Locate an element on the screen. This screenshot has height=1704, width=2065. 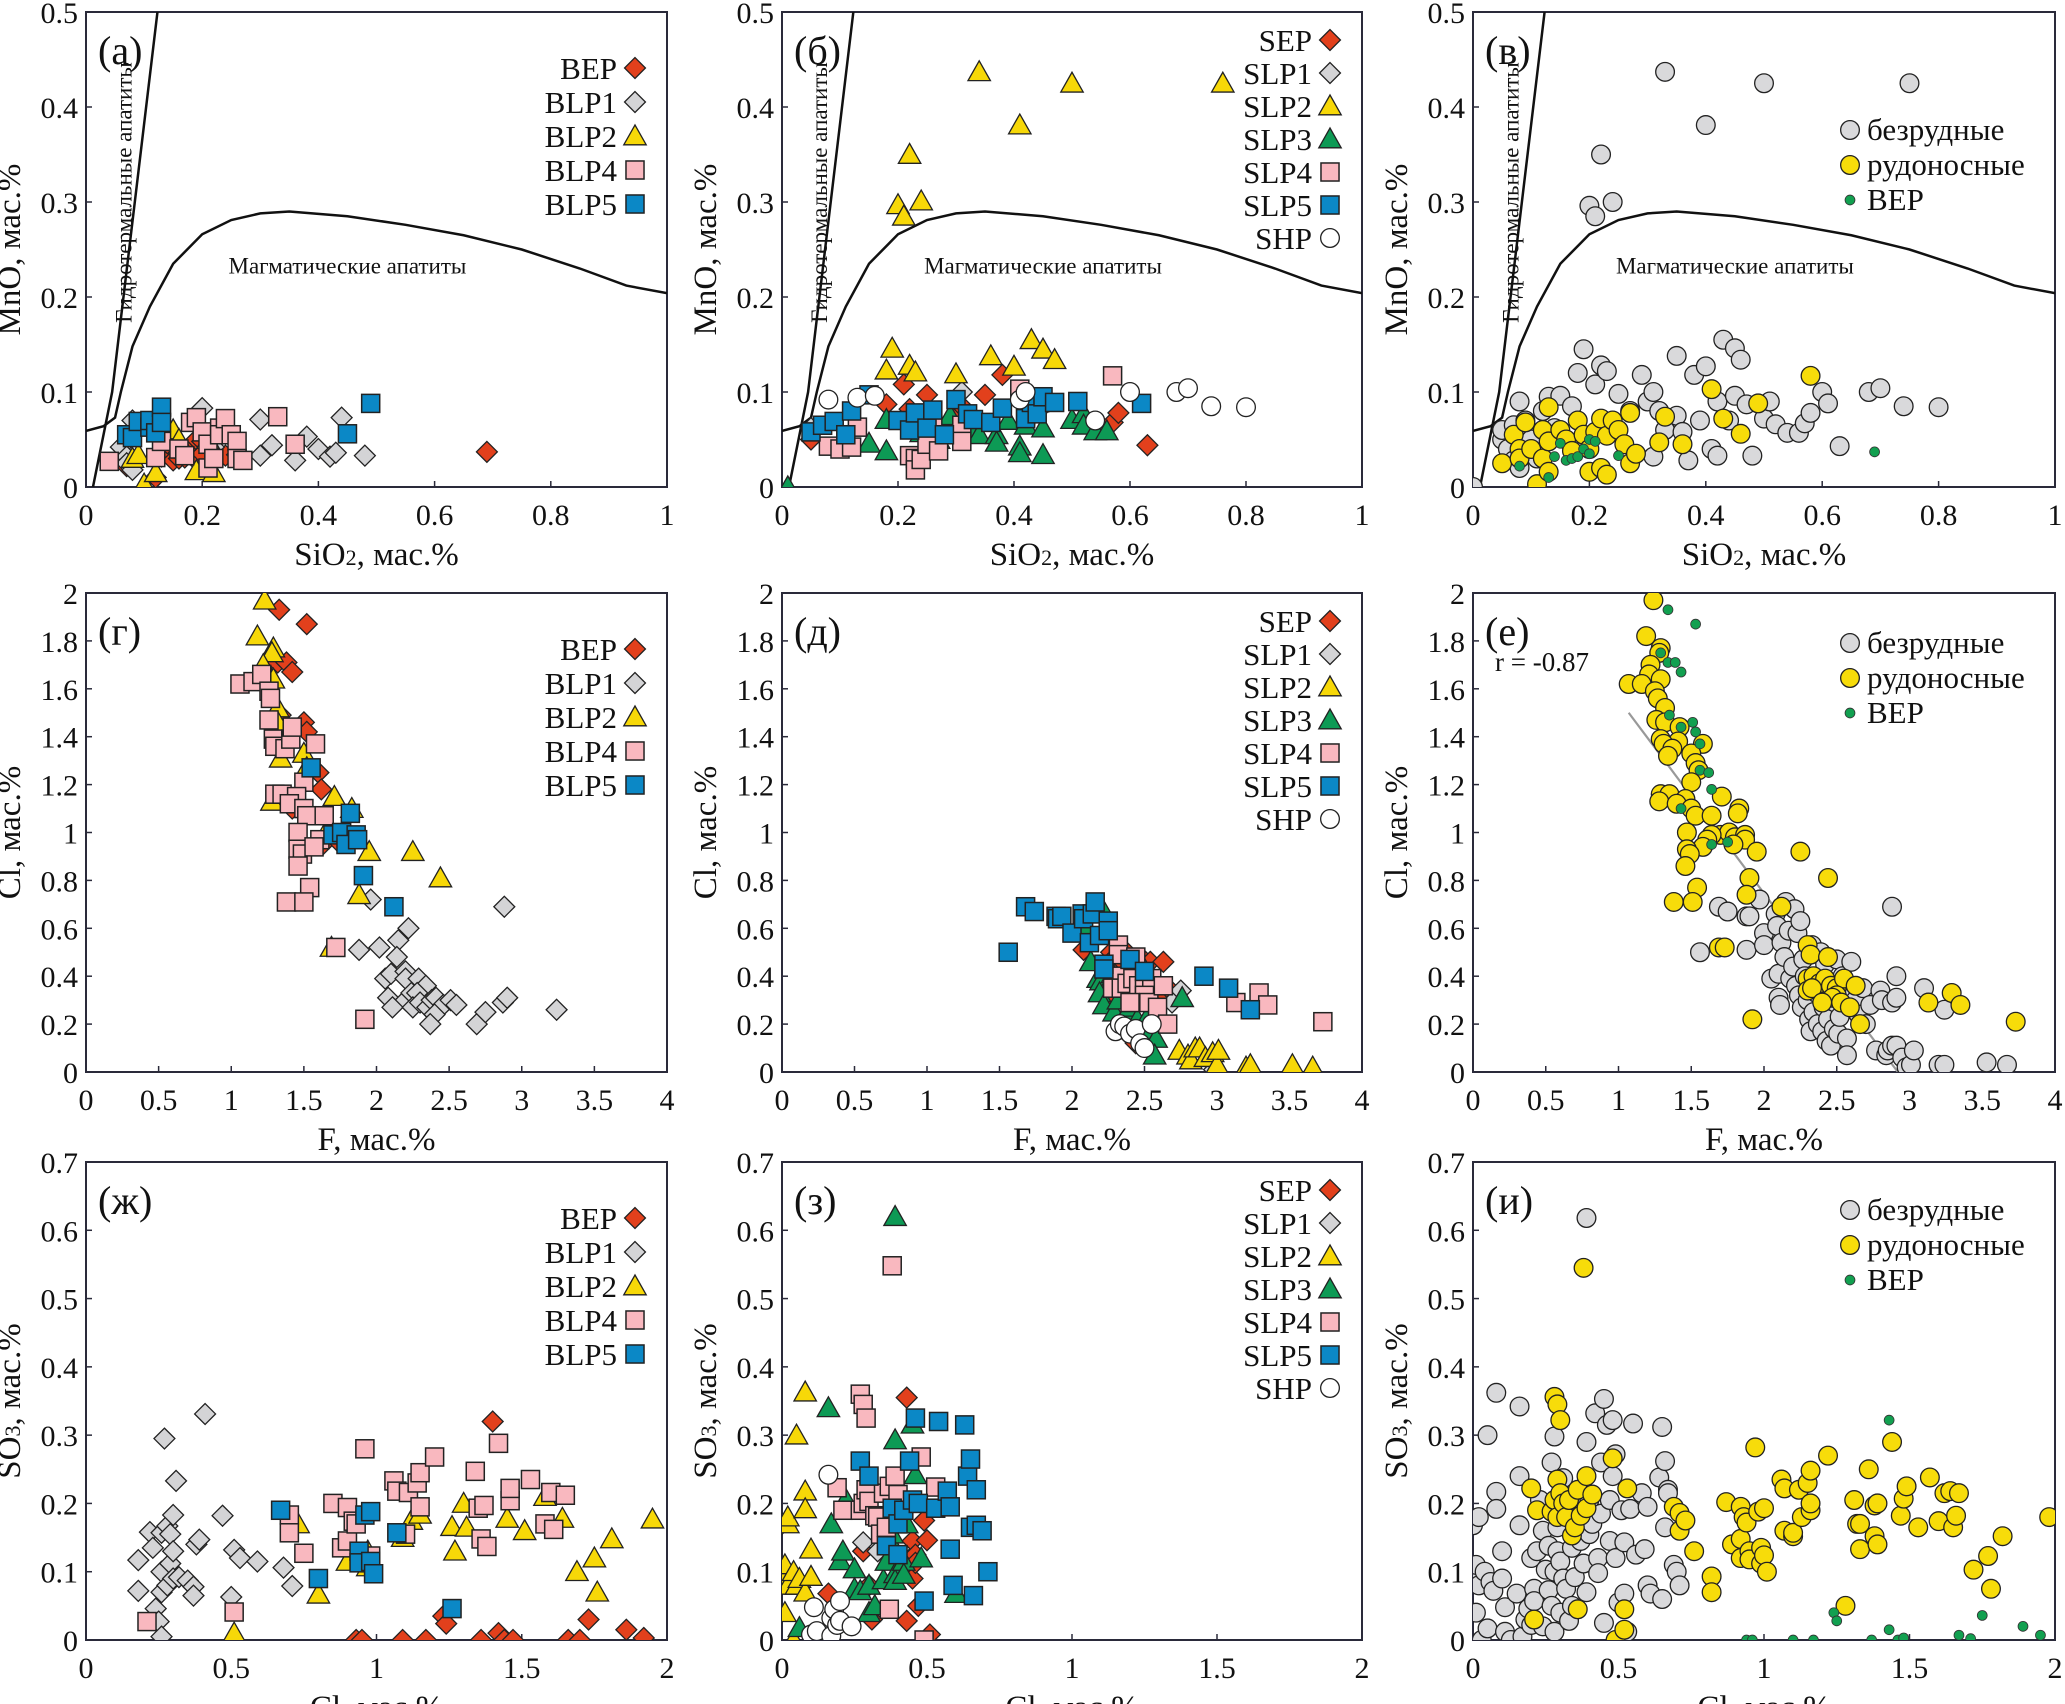
legend-item: BEP is located at coordinates (1884, 712).